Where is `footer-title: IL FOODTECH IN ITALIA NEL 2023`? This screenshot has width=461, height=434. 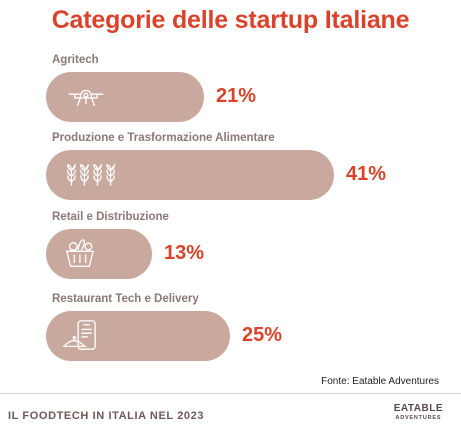
footer-title: IL FOODTECH IN ITALIA NEL 2023 is located at coordinates (106, 416).